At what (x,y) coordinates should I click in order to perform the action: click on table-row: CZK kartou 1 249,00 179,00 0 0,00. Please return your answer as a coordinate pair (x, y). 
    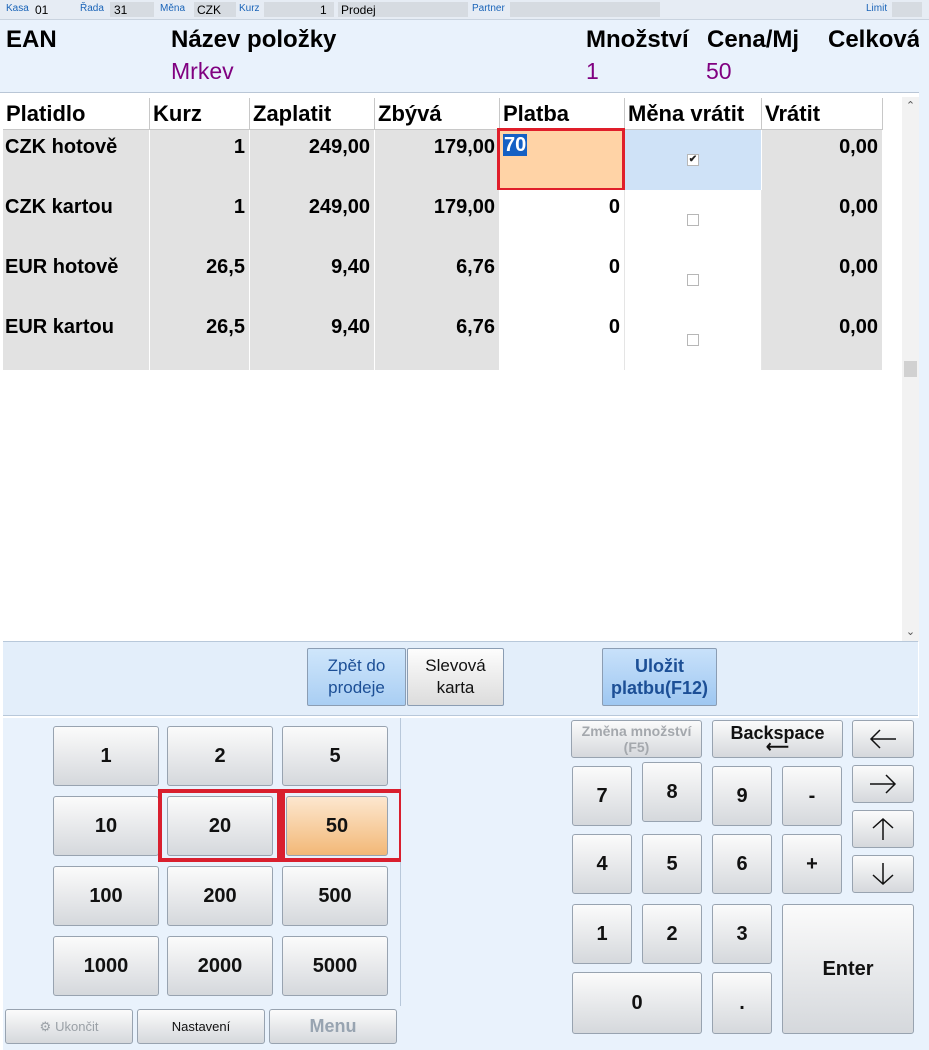
    Looking at the image, I should click on (443, 220).